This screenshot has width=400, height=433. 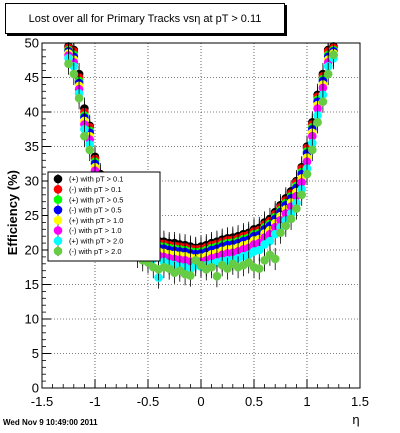 What do you see at coordinates (95, 189) in the screenshot?
I see `legend-label: (-) with pT > 0.1` at bounding box center [95, 189].